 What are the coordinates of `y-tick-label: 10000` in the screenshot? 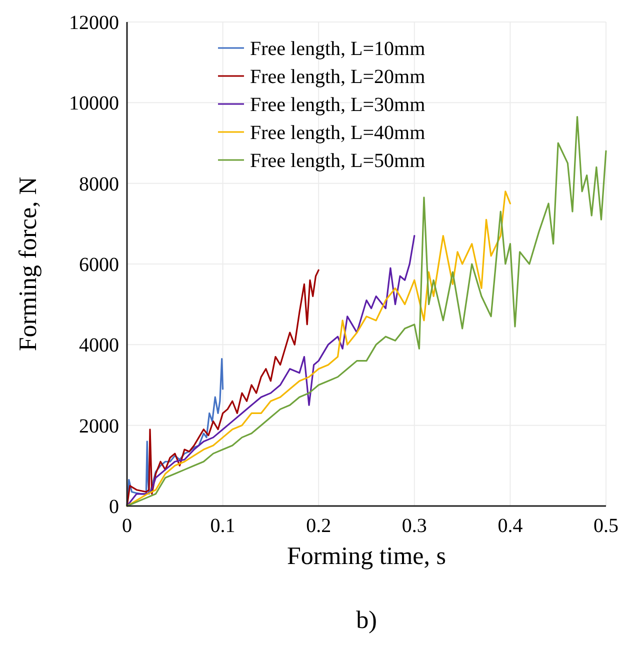 It's located at (94, 103).